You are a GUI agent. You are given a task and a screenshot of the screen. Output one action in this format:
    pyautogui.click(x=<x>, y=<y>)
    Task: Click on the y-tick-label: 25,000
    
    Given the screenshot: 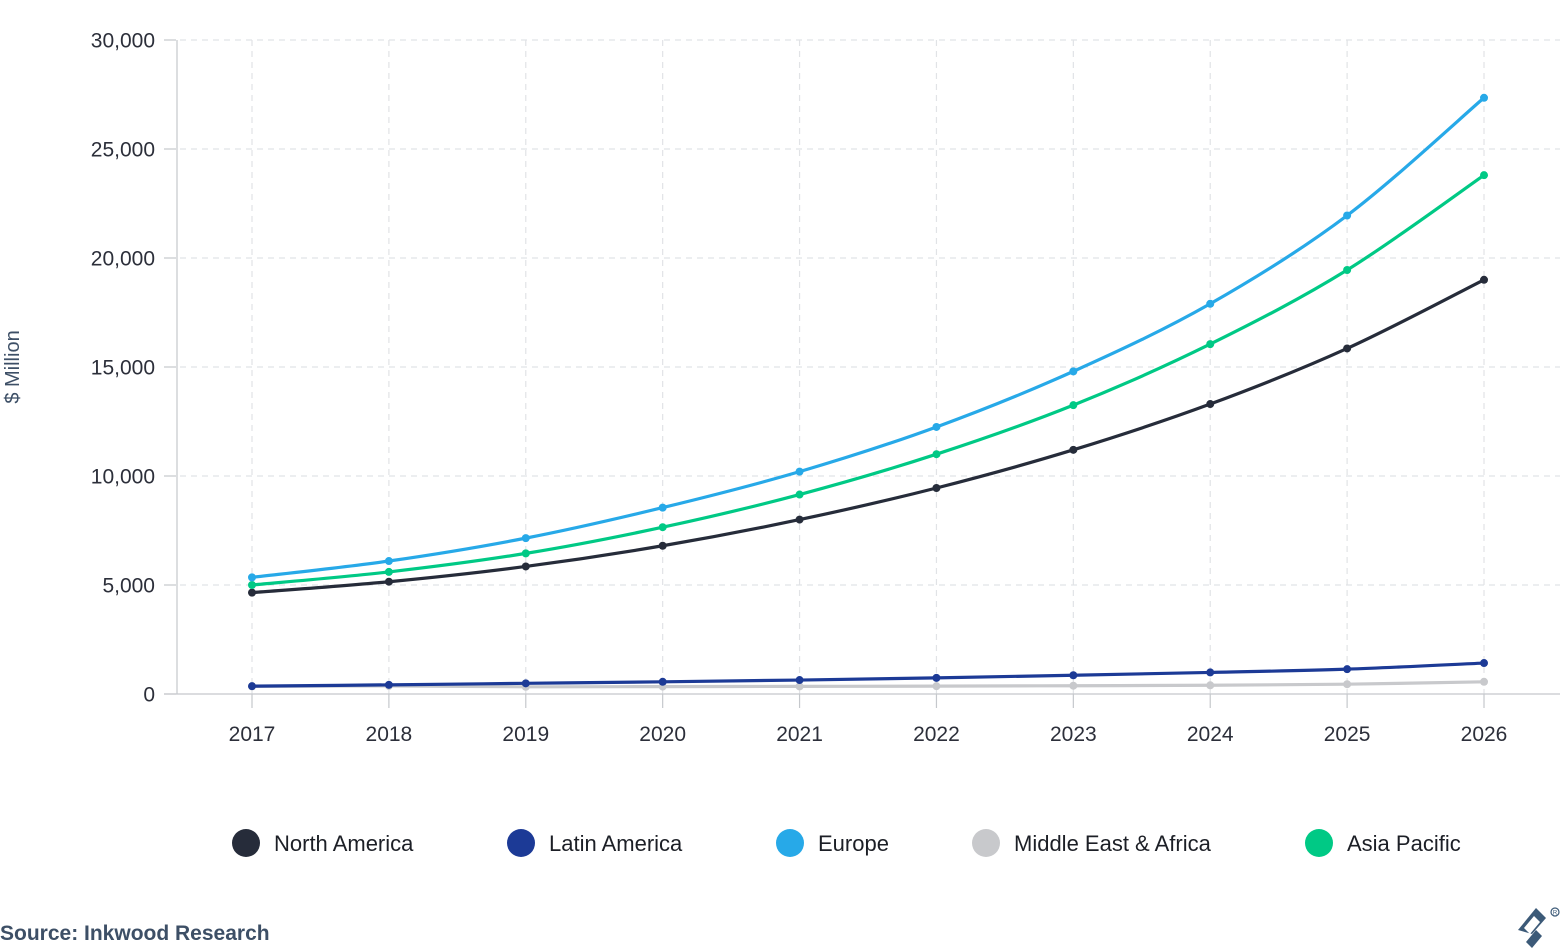 What is the action you would take?
    pyautogui.click(x=123, y=150)
    